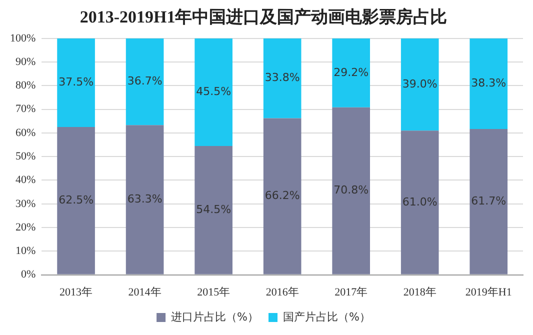  What do you see at coordinates (25, 86) in the screenshot?
I see `y-tick-label: 80%` at bounding box center [25, 86].